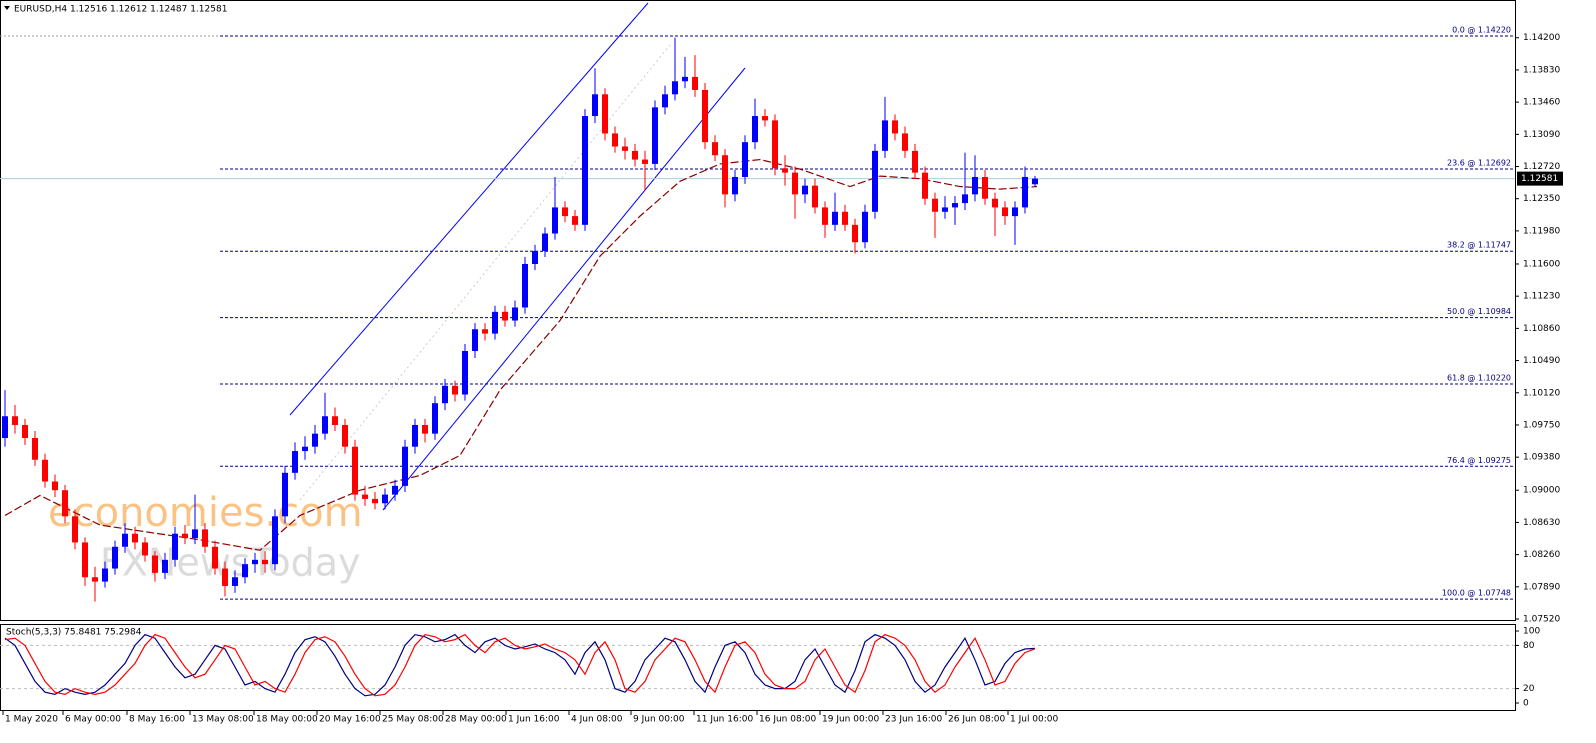 This screenshot has height=743, width=1596. I want to click on x-tick-label: 1 May 2020, so click(31, 720).